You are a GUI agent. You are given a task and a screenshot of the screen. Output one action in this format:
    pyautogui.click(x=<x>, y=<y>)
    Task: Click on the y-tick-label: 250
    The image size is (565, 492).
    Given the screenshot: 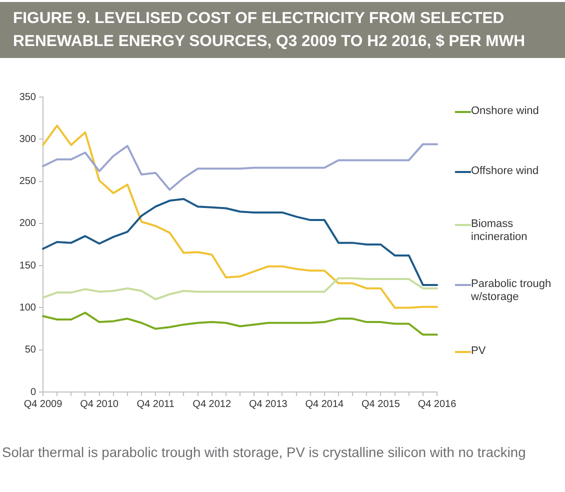 What is the action you would take?
    pyautogui.click(x=27, y=182)
    